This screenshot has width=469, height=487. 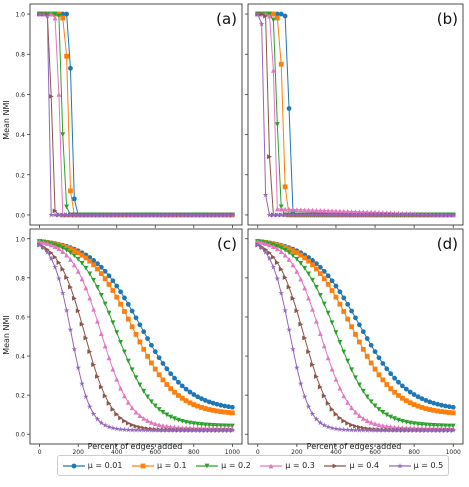 I want to click on x-tick-label: 200, so click(x=297, y=452).